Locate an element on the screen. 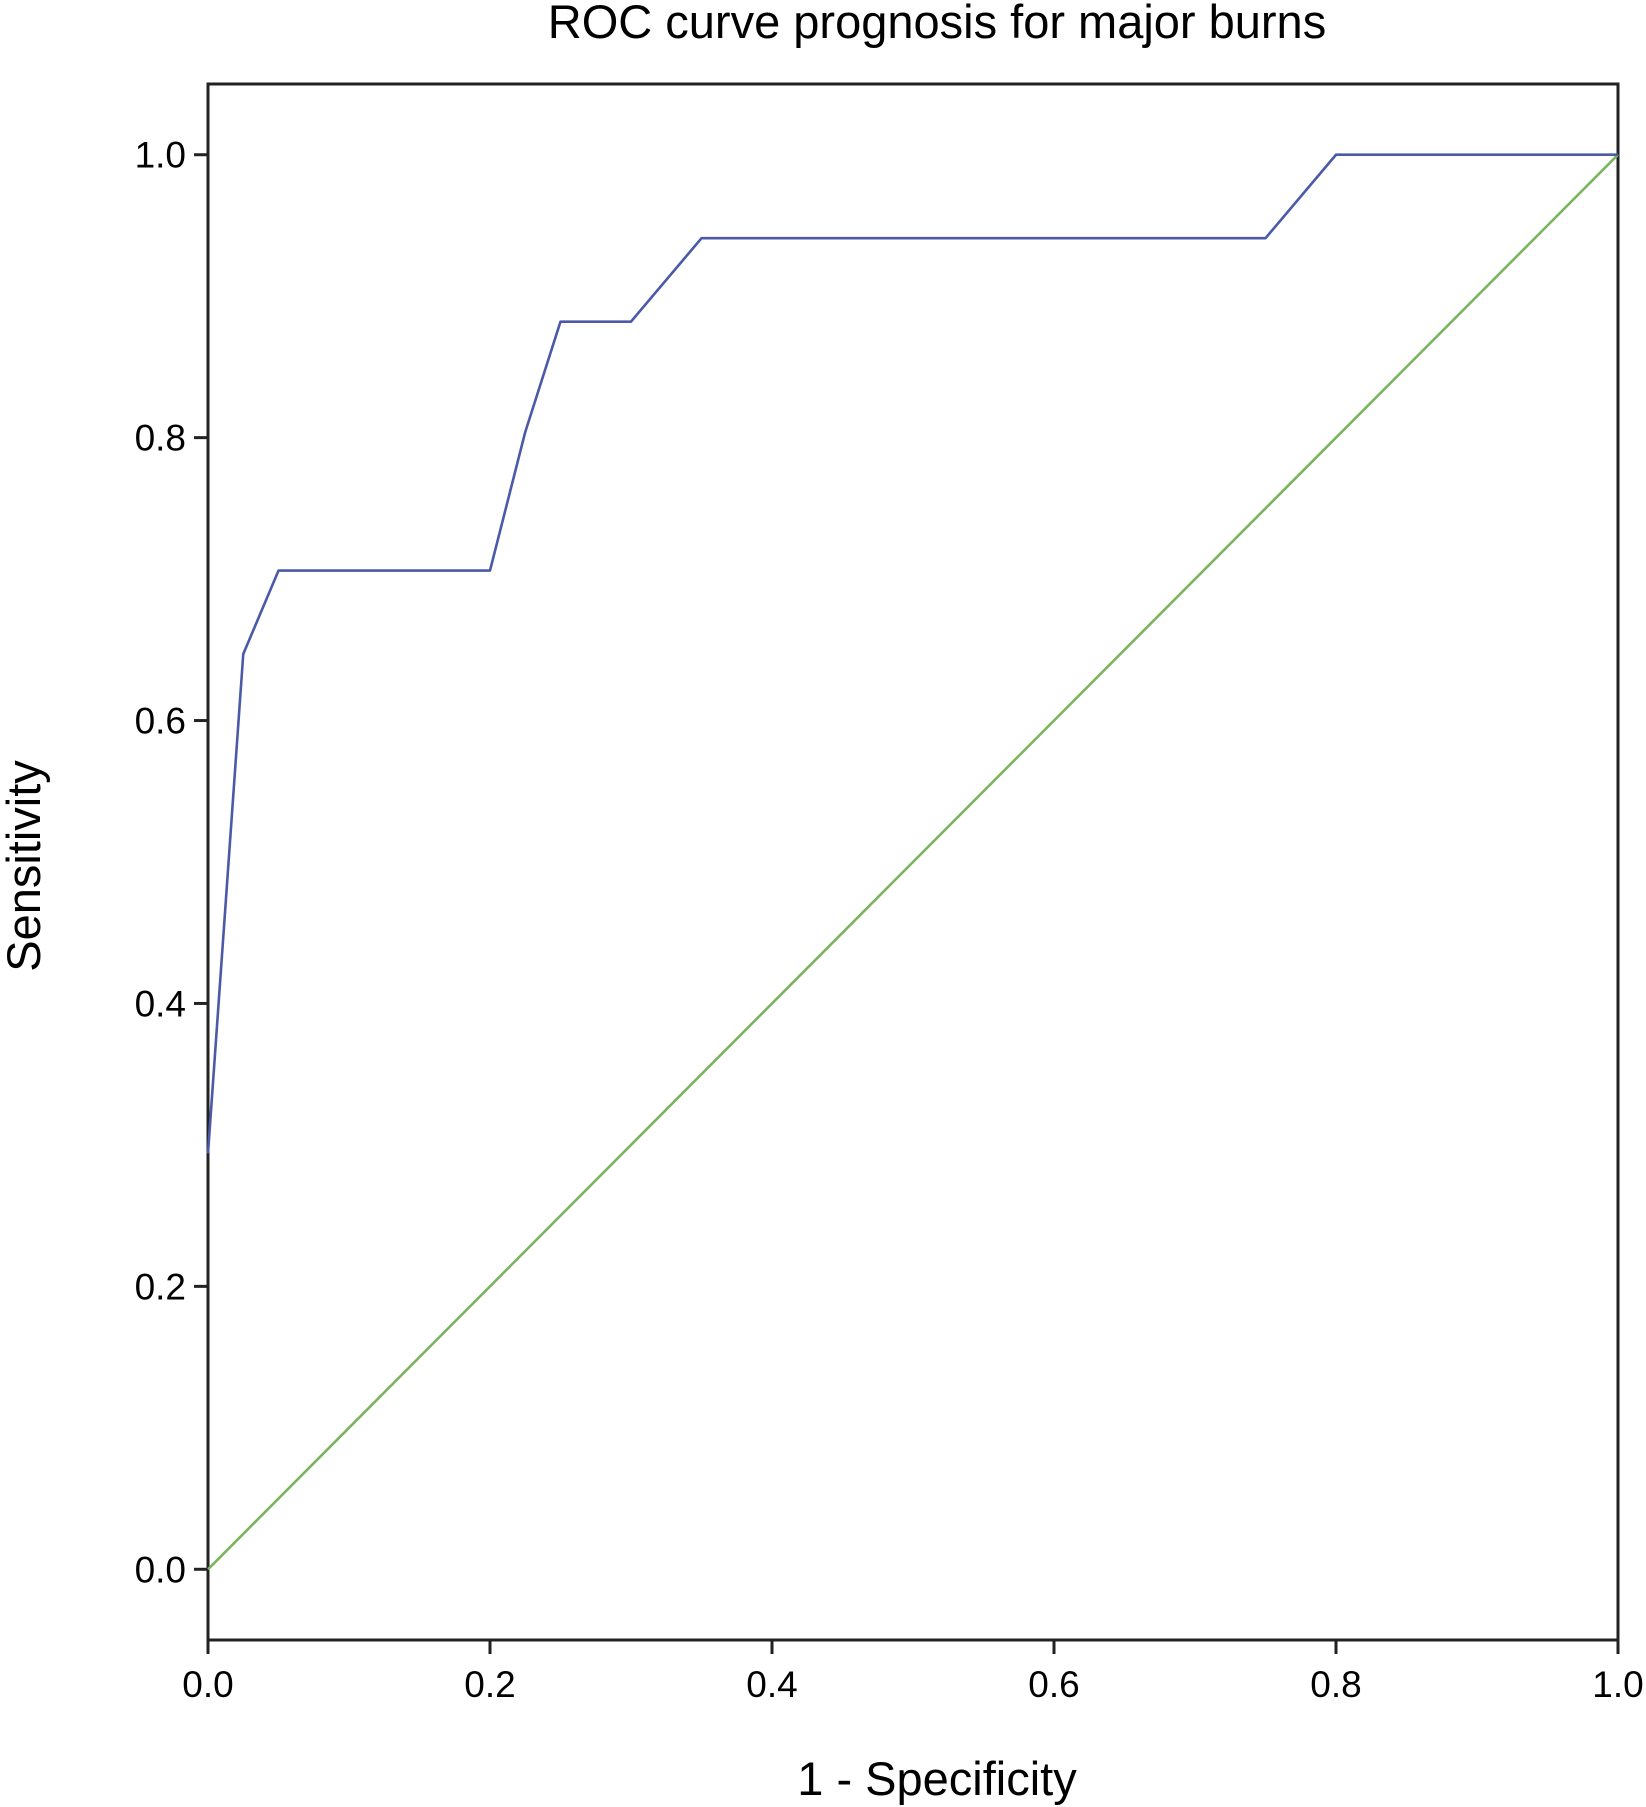  x-tick-label: 0.6 is located at coordinates (1053, 1684).